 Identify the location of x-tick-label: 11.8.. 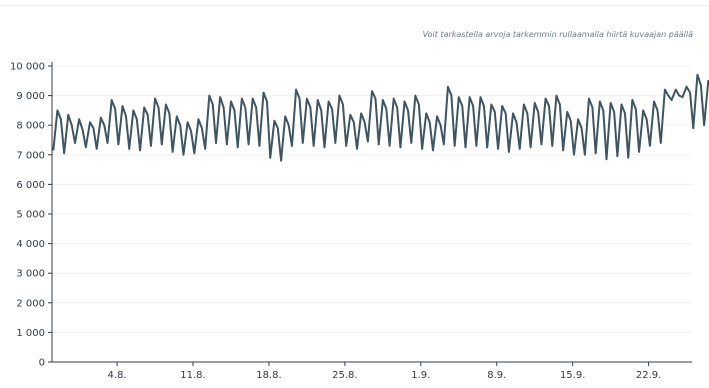
(192, 375).